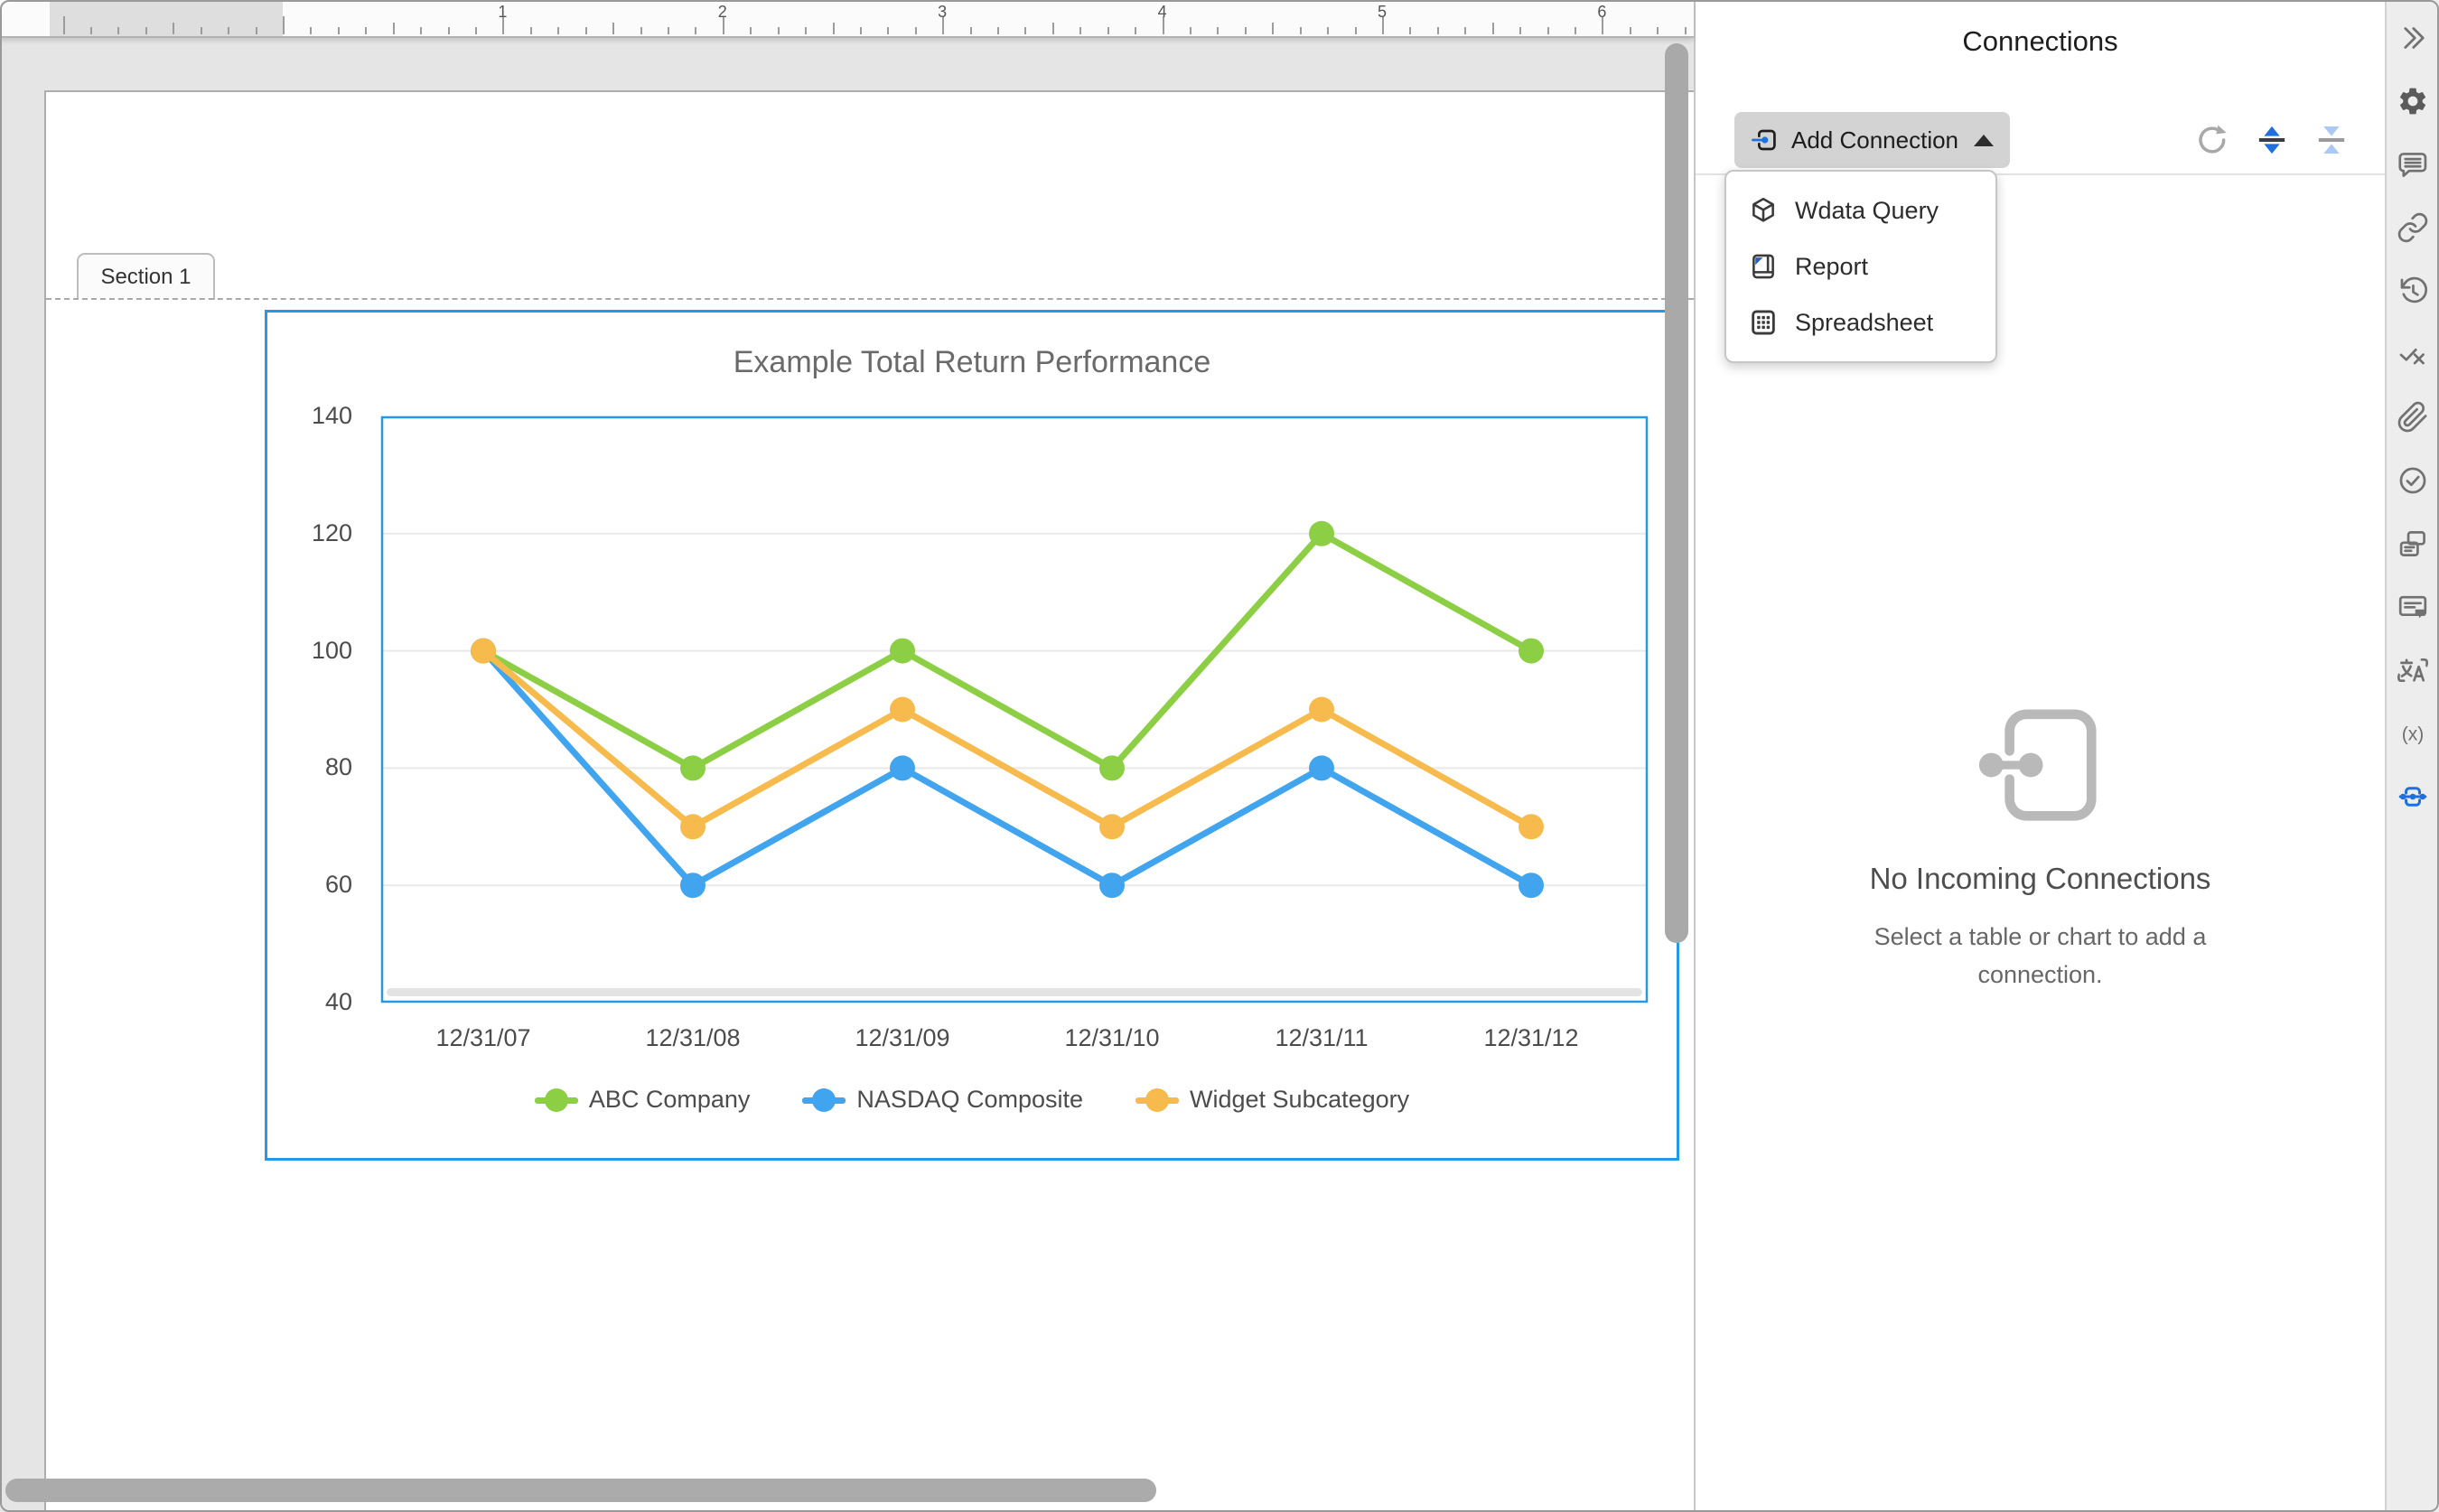 The image size is (2439, 1512). I want to click on comments-rail-button, so click(2413, 164).